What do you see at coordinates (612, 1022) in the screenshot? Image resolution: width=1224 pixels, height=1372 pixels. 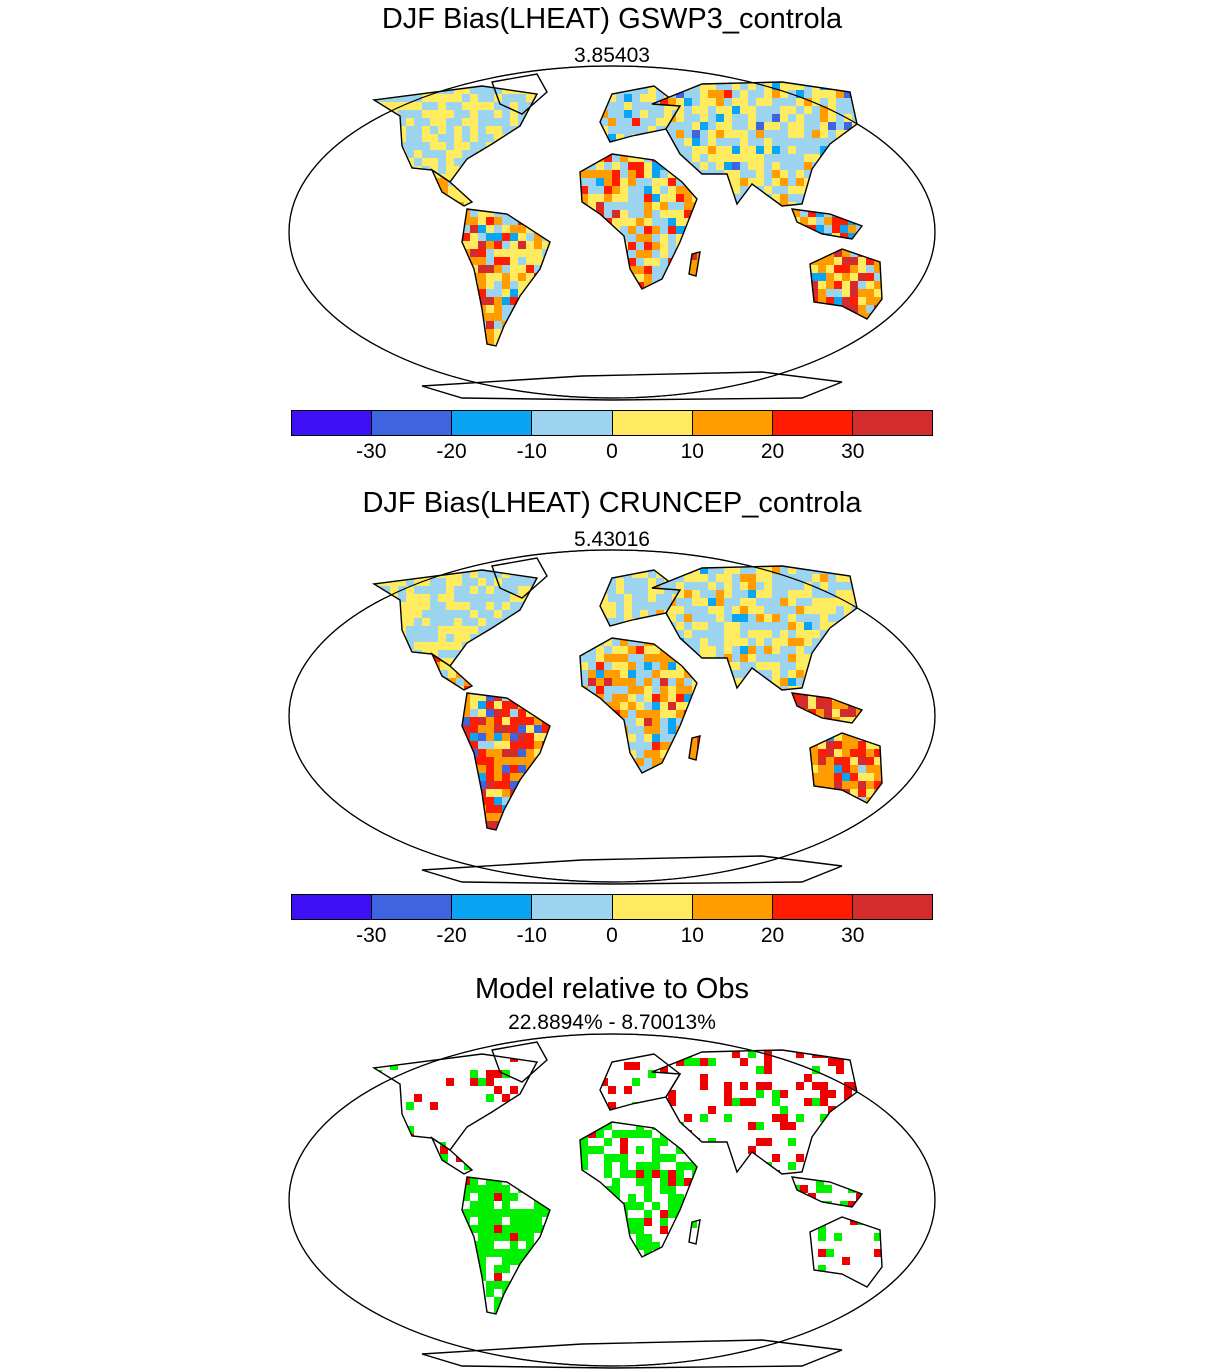 I see `panel3-subtitle: 22.8894% - 8.70013%` at bounding box center [612, 1022].